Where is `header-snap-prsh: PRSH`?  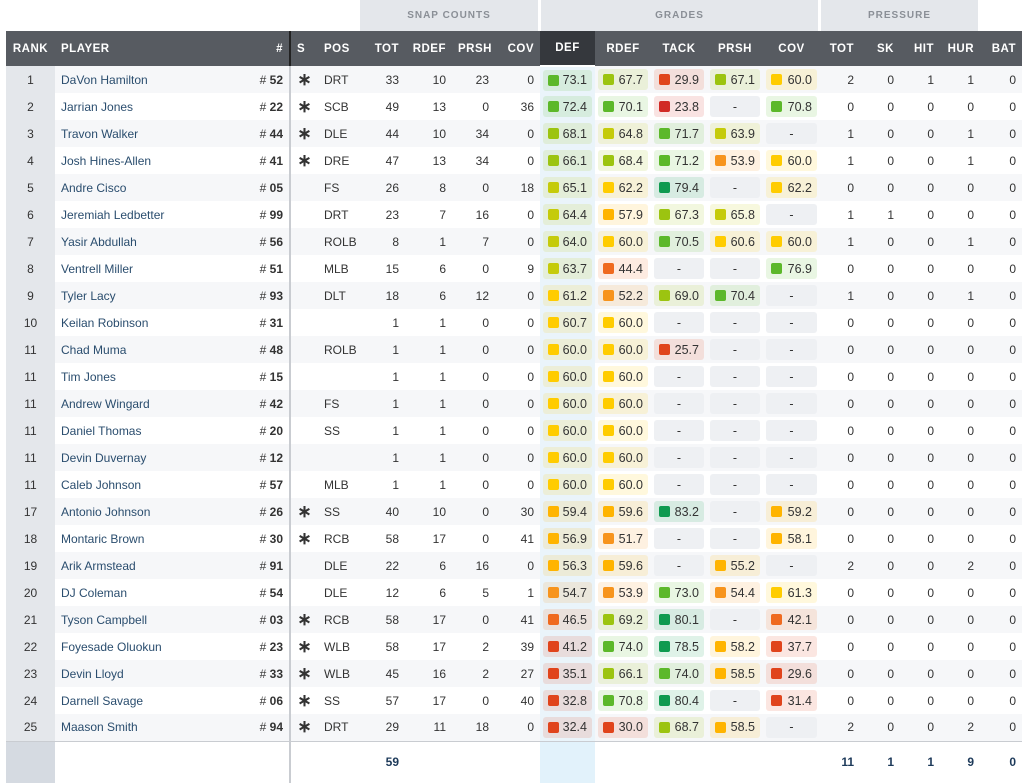 header-snap-prsh: PRSH is located at coordinates (473, 48).